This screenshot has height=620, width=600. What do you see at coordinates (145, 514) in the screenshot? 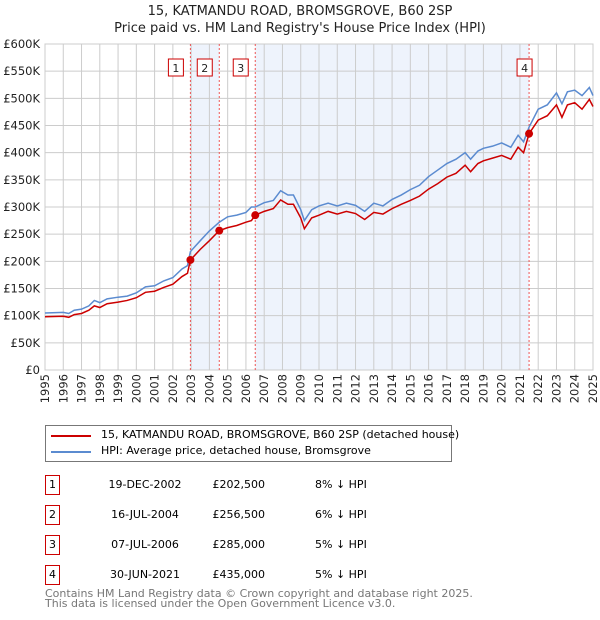
I see `sale-date: 16-JUL-2004` at bounding box center [145, 514].